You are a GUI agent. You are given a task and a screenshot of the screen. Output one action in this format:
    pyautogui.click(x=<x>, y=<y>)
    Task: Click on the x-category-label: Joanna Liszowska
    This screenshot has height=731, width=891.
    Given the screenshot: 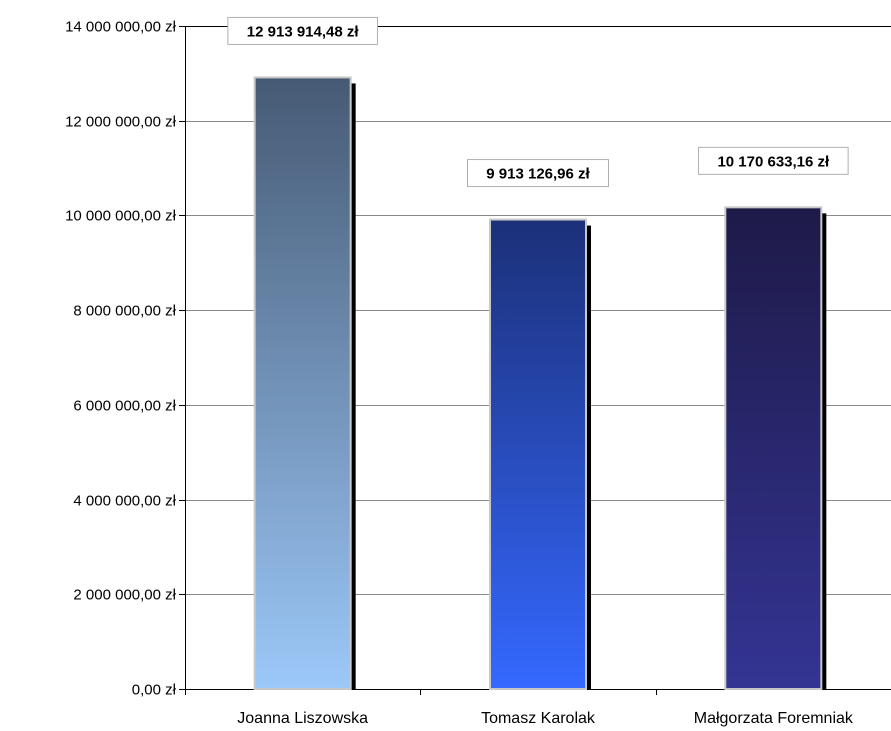 What is the action you would take?
    pyautogui.click(x=302, y=718)
    